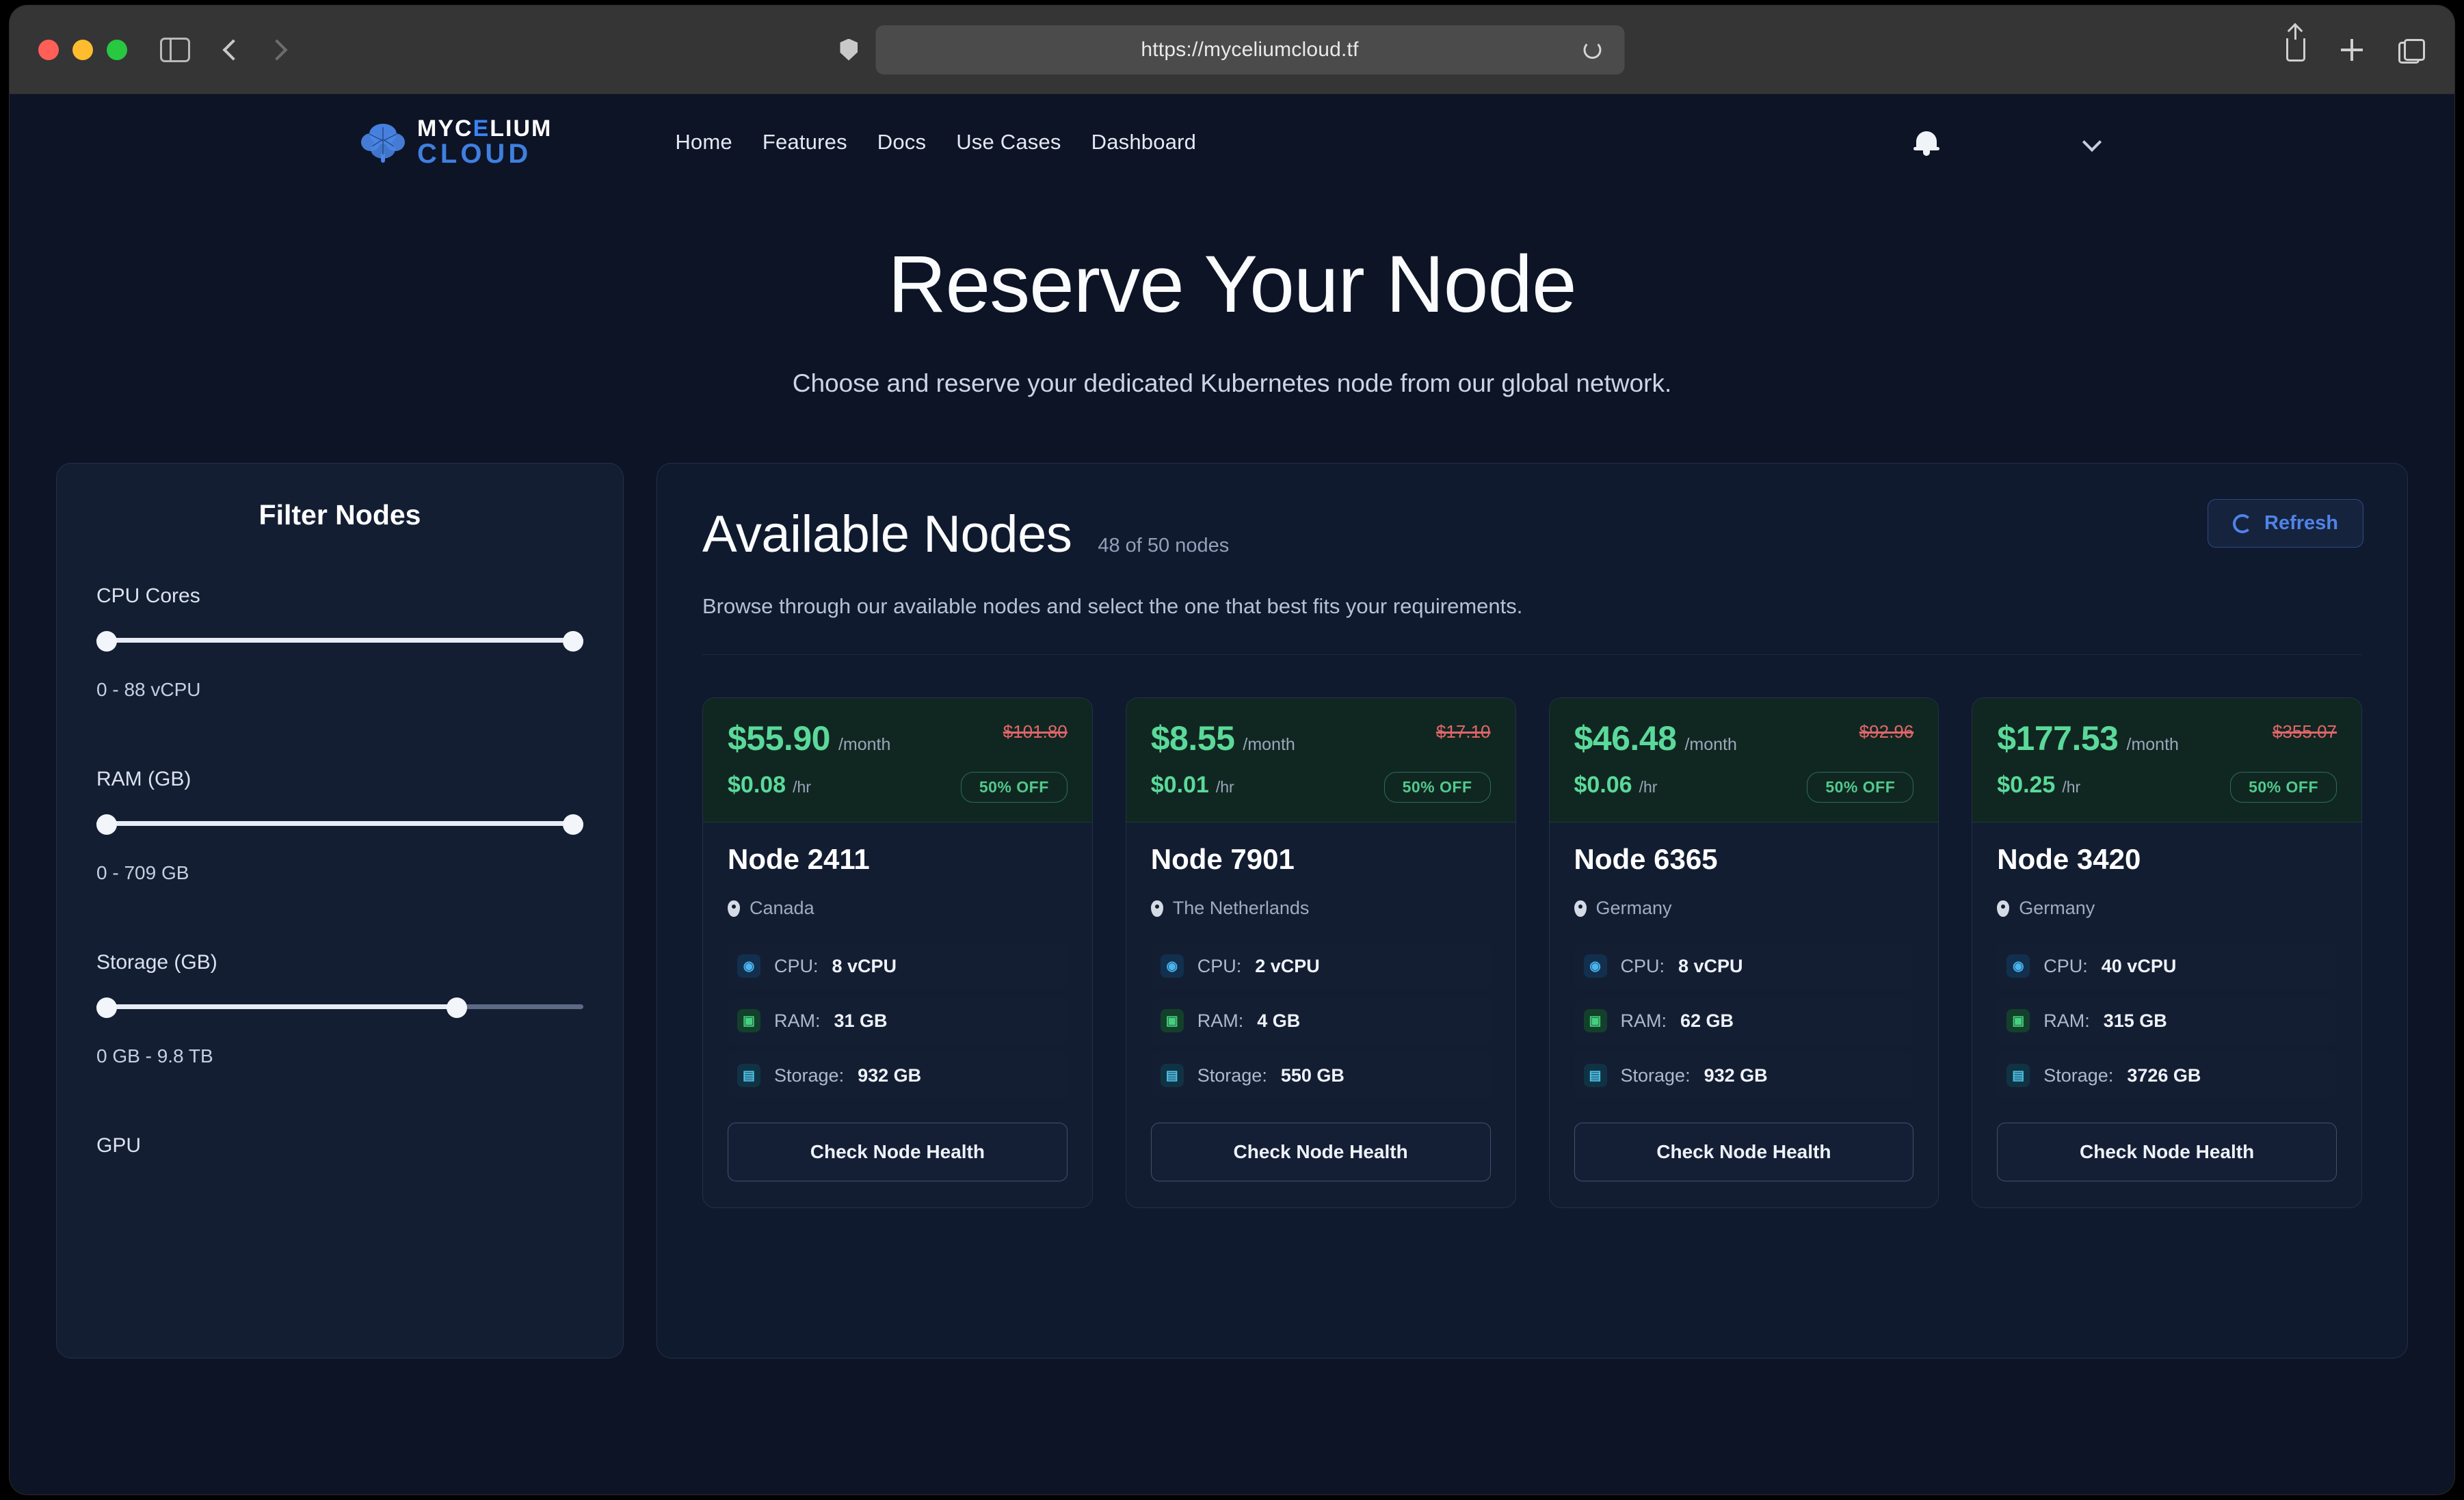 The image size is (2464, 1500). Describe the element at coordinates (1625, 738) in the screenshot. I see `node-monthly-price: $46.48` at that location.